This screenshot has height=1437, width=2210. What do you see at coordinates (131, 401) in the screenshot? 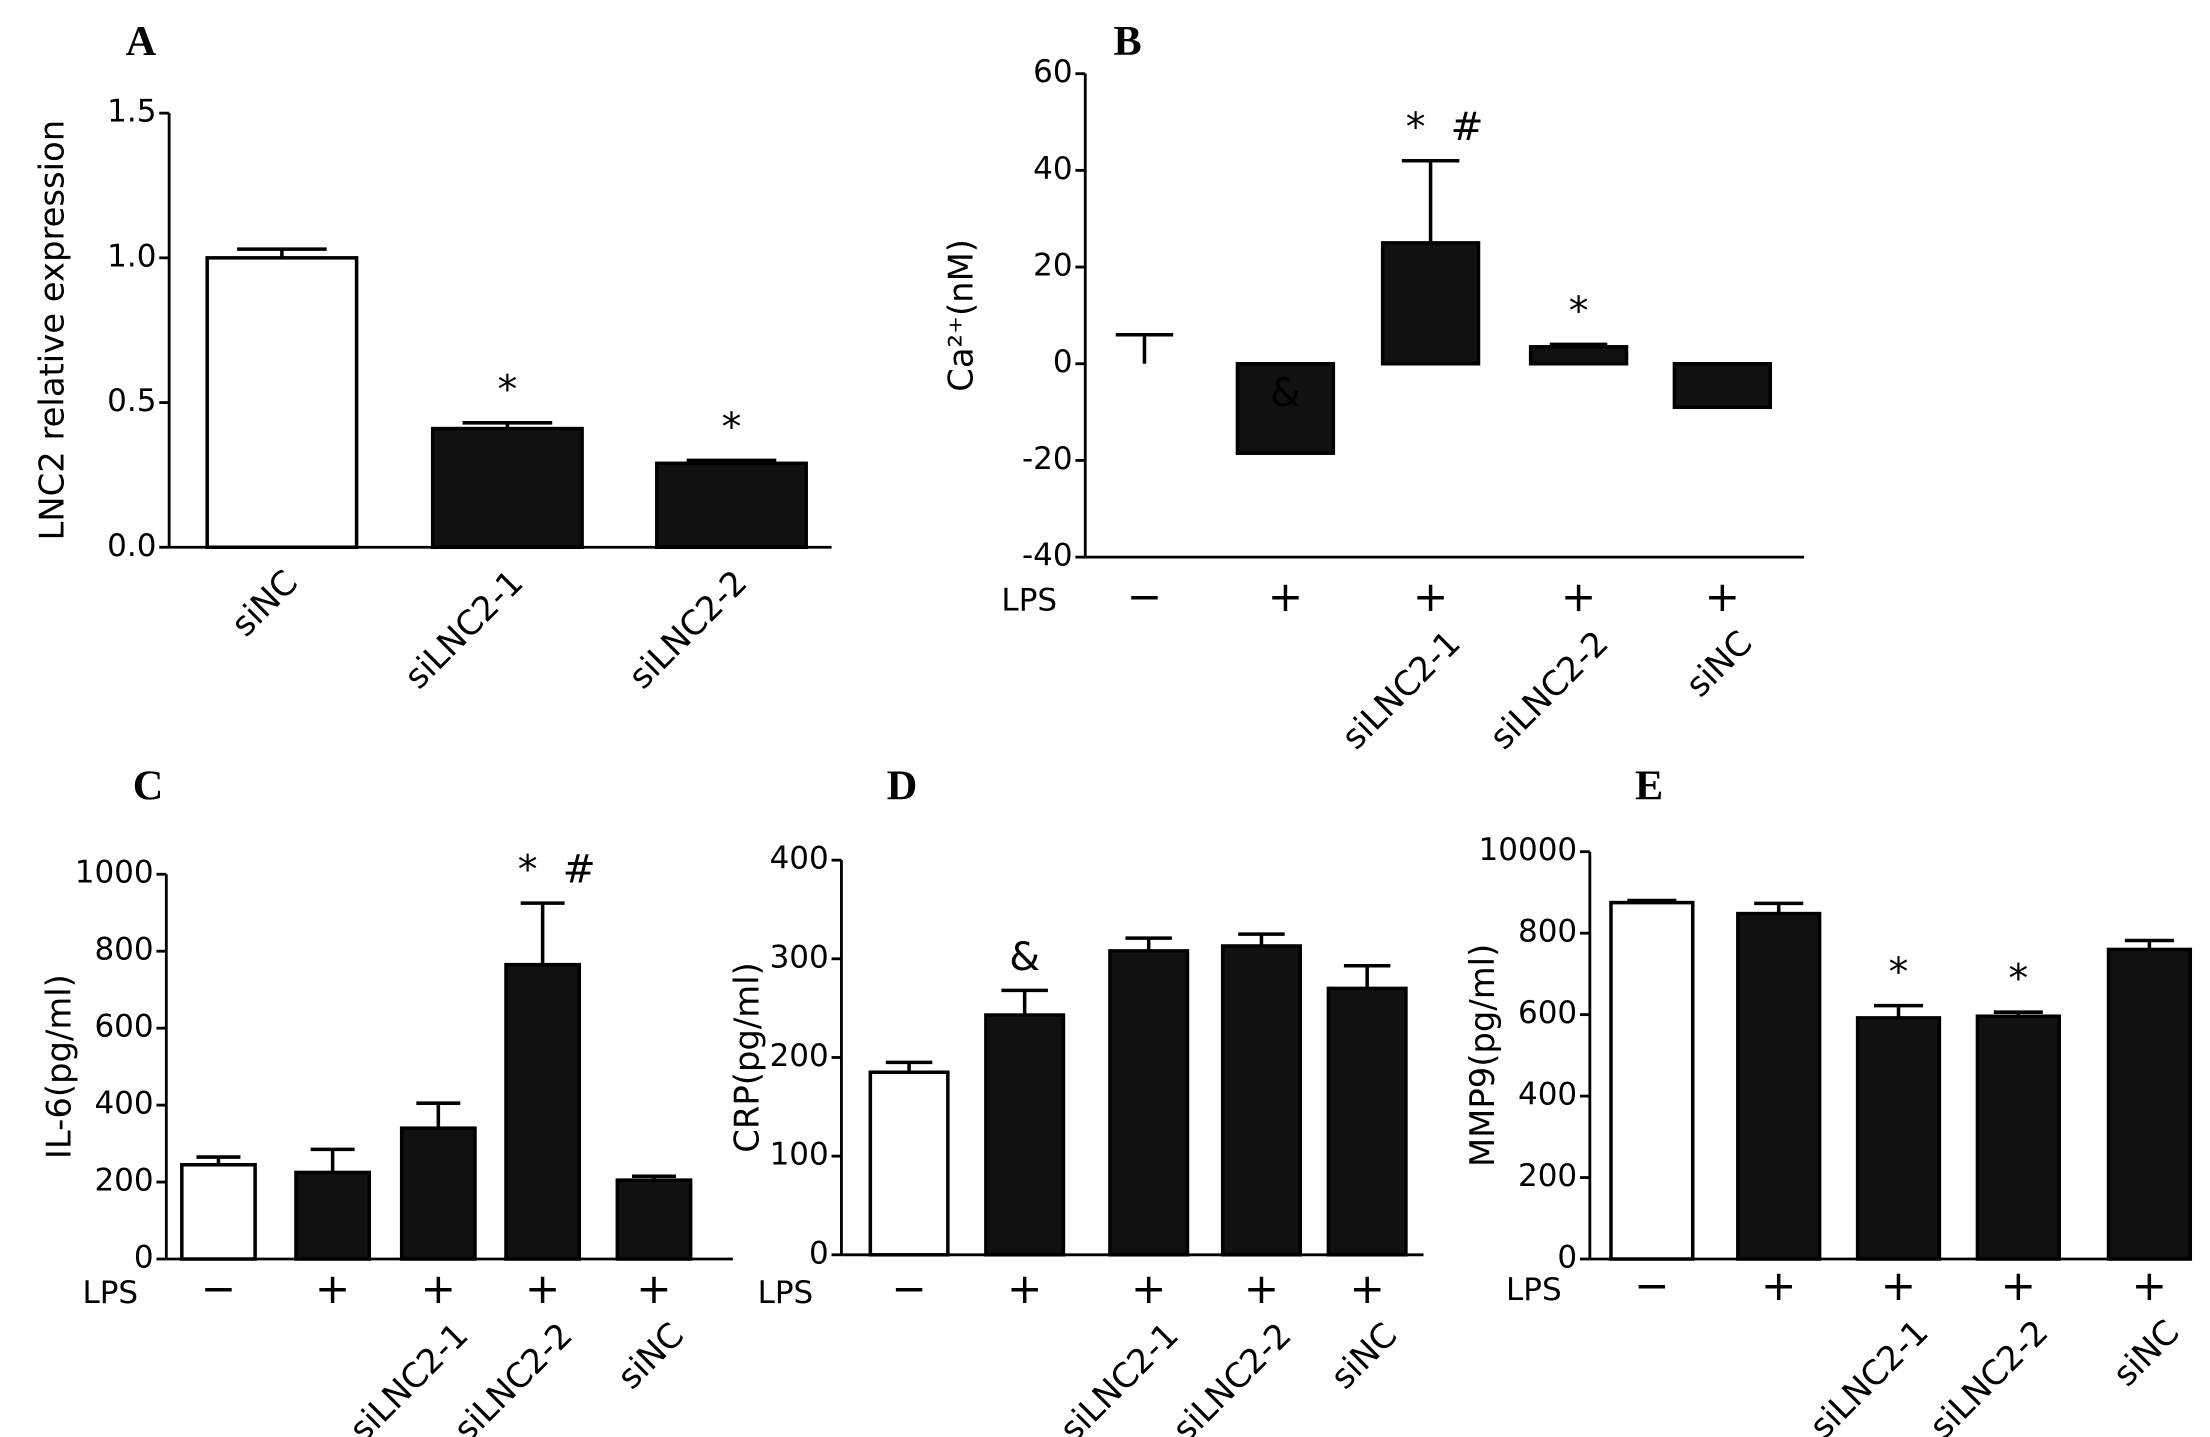
I see `y-tick-label: 0.5` at bounding box center [131, 401].